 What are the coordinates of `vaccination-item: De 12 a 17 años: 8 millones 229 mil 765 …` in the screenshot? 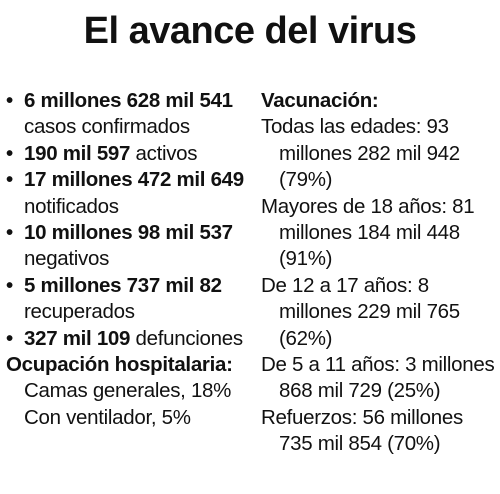 It's located at (360, 311).